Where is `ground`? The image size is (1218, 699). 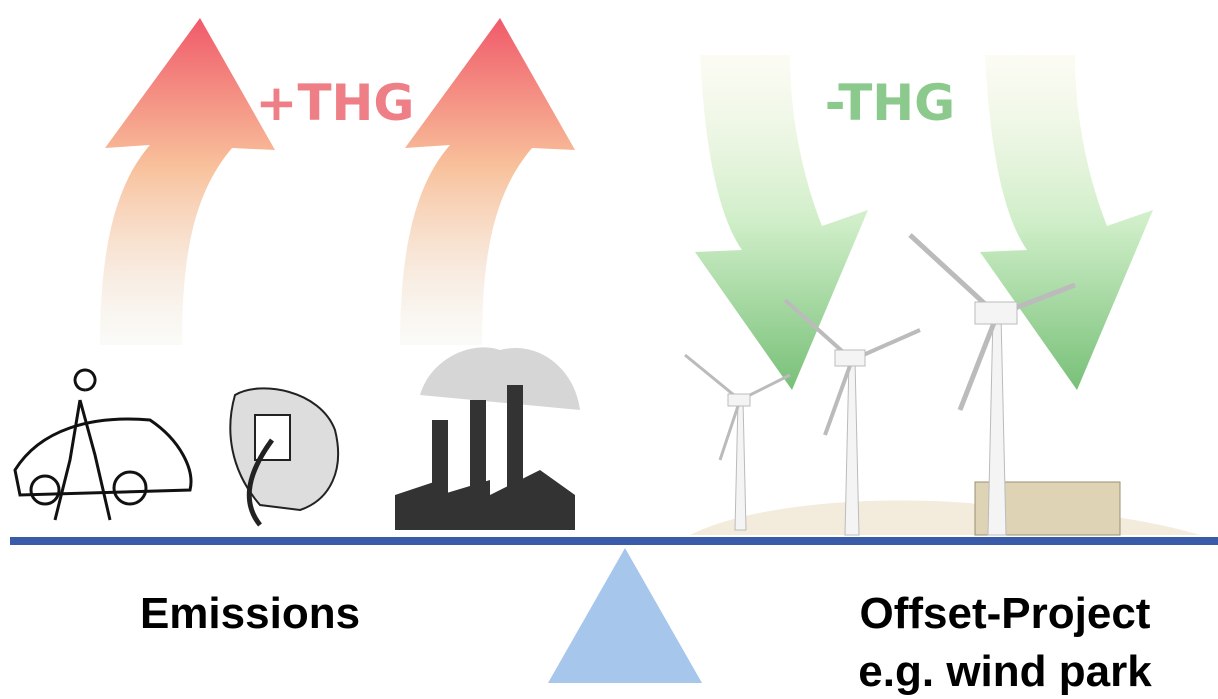
ground is located at coordinates (945, 517).